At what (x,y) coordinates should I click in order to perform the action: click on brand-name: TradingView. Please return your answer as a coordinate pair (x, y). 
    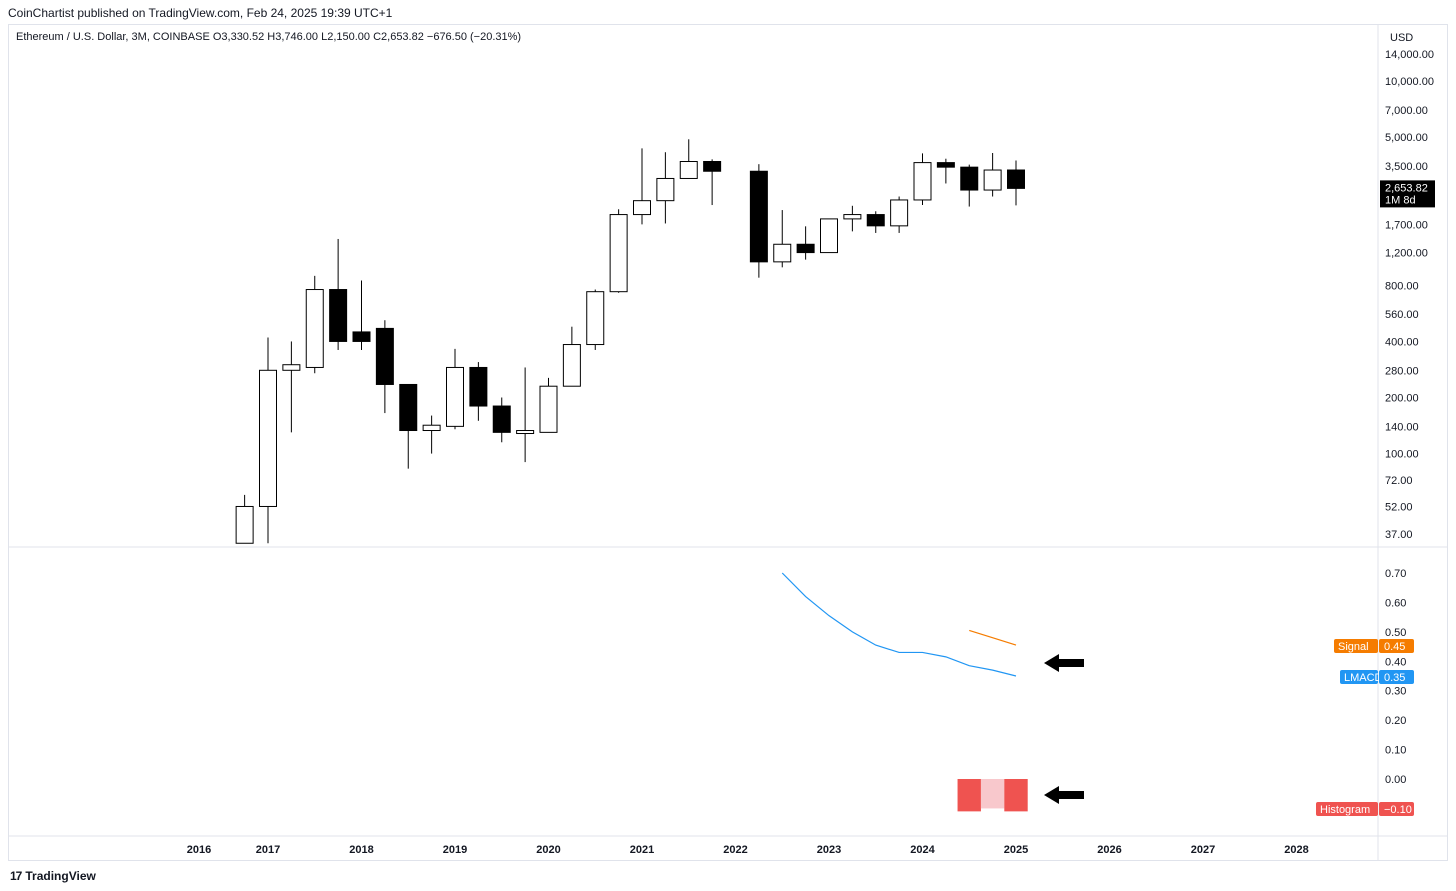
    Looking at the image, I should click on (60, 876).